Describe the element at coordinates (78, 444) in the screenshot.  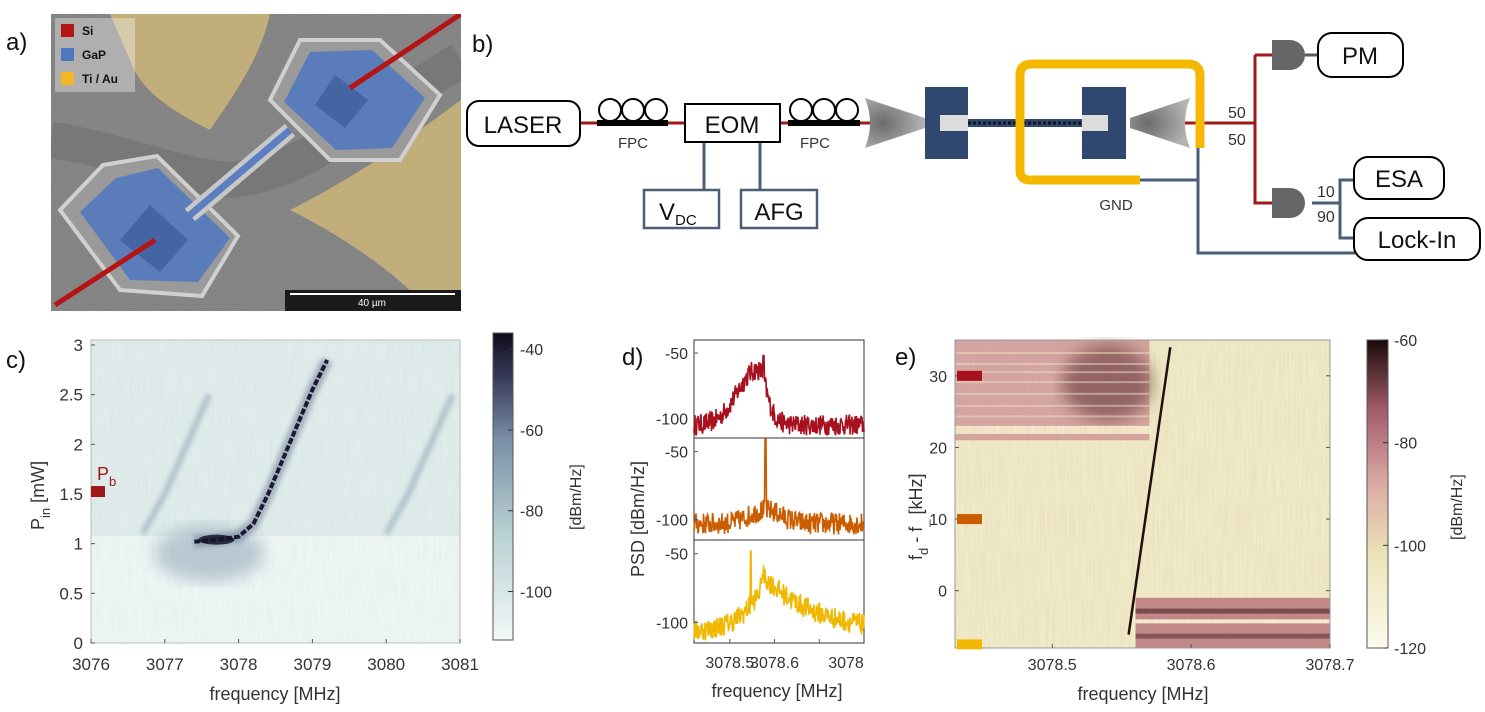
I see `c-ytick-label: 2` at that location.